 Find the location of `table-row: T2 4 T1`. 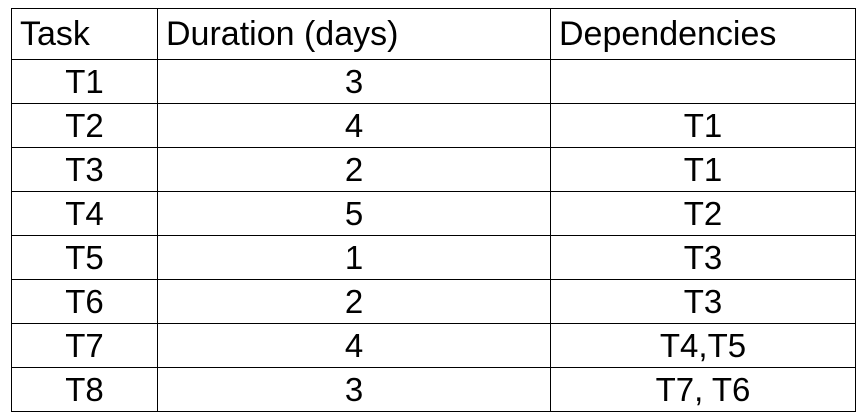

table-row: T2 4 T1 is located at coordinates (433, 125).